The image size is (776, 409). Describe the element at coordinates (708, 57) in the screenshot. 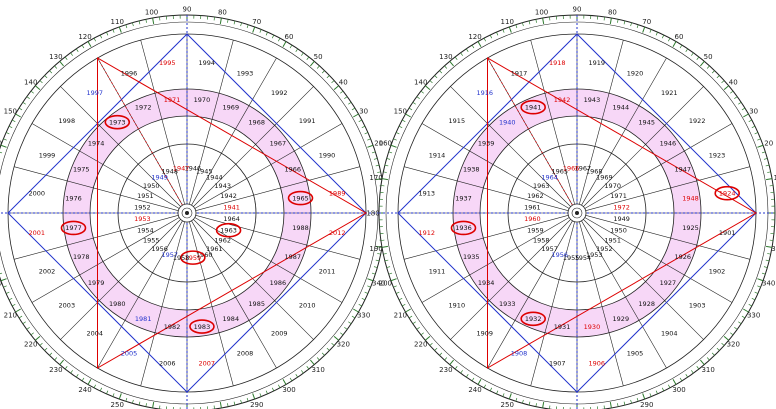

I see `degree-label: 50` at that location.